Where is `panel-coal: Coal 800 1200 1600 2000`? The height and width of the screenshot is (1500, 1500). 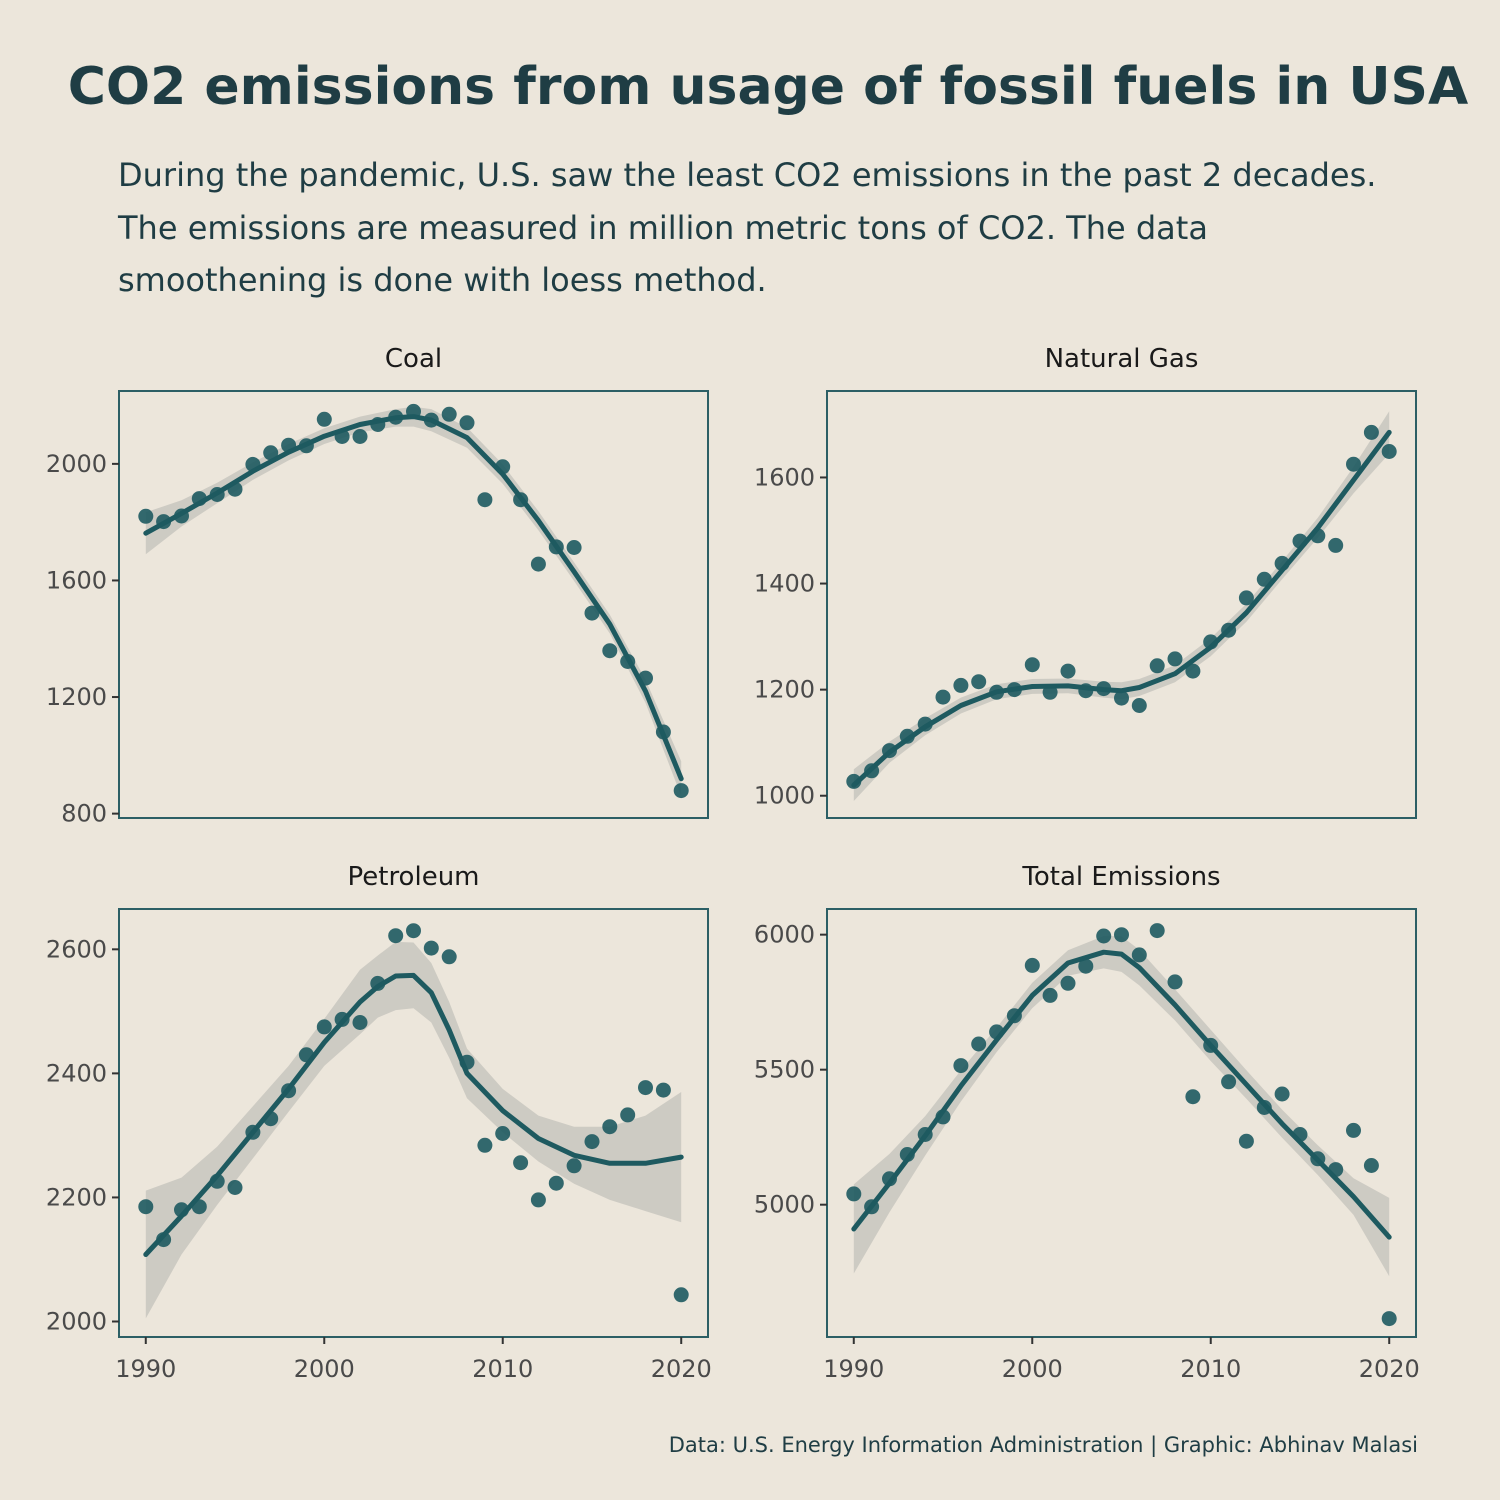
panel-coal: Coal 800 1200 1600 2000 is located at coordinates (377, 586).